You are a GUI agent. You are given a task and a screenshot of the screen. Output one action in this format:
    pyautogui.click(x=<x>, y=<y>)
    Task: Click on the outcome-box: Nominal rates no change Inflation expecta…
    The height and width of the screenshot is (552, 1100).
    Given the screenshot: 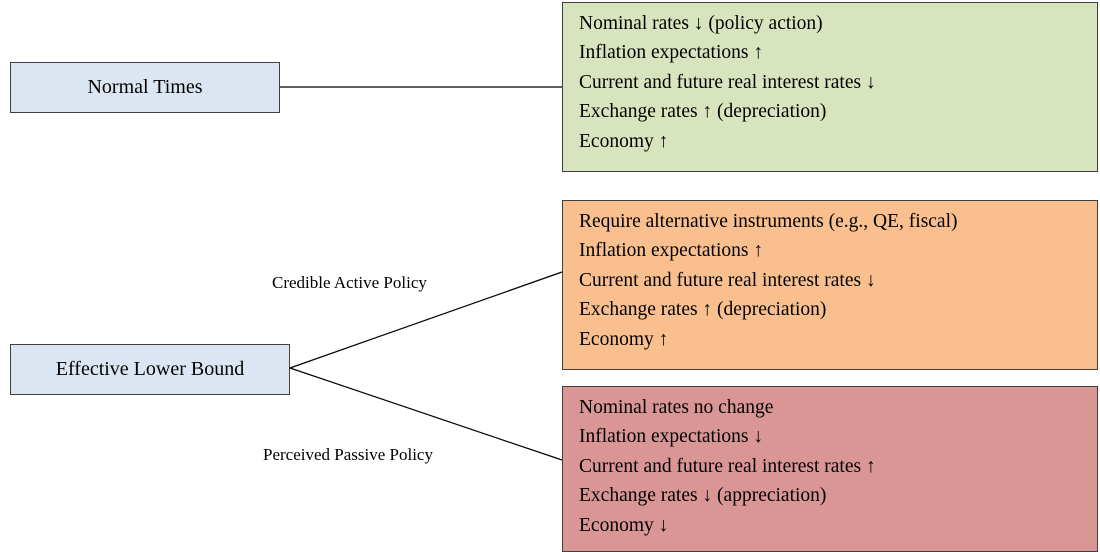 What is the action you would take?
    pyautogui.click(x=830, y=469)
    